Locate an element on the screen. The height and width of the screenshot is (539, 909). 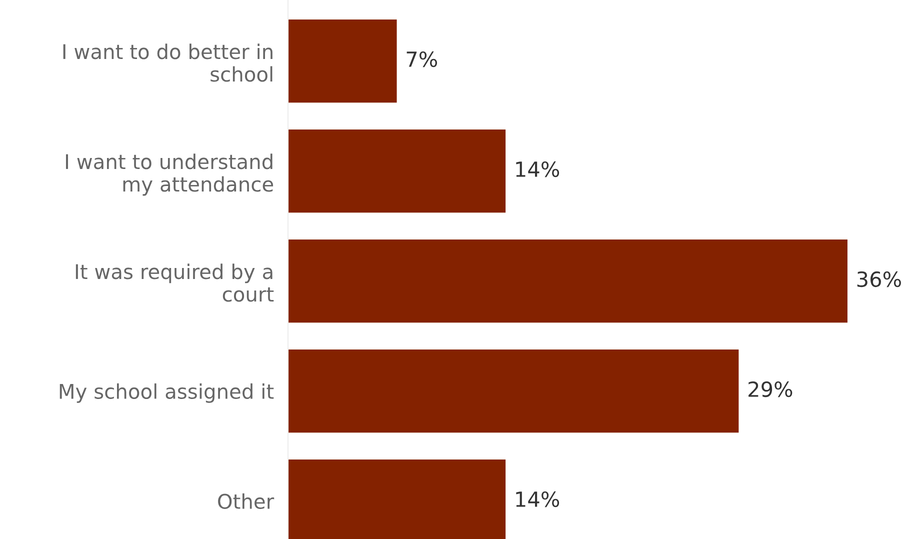
y-tick-label: I want to do better in school is located at coordinates (167, 63).